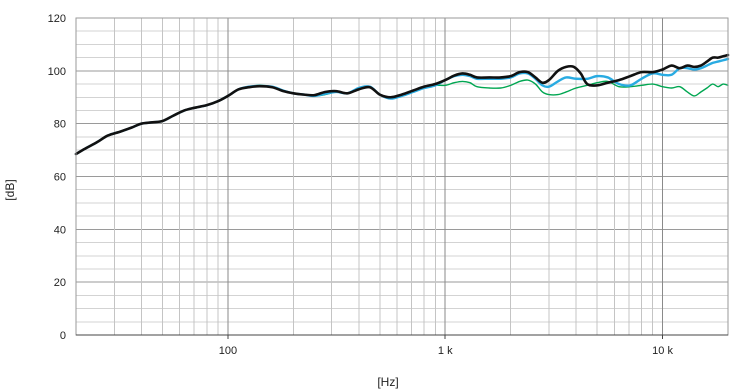 This screenshot has width=730, height=392. Describe the element at coordinates (60, 125) in the screenshot. I see `y-tick-label: 80` at that location.